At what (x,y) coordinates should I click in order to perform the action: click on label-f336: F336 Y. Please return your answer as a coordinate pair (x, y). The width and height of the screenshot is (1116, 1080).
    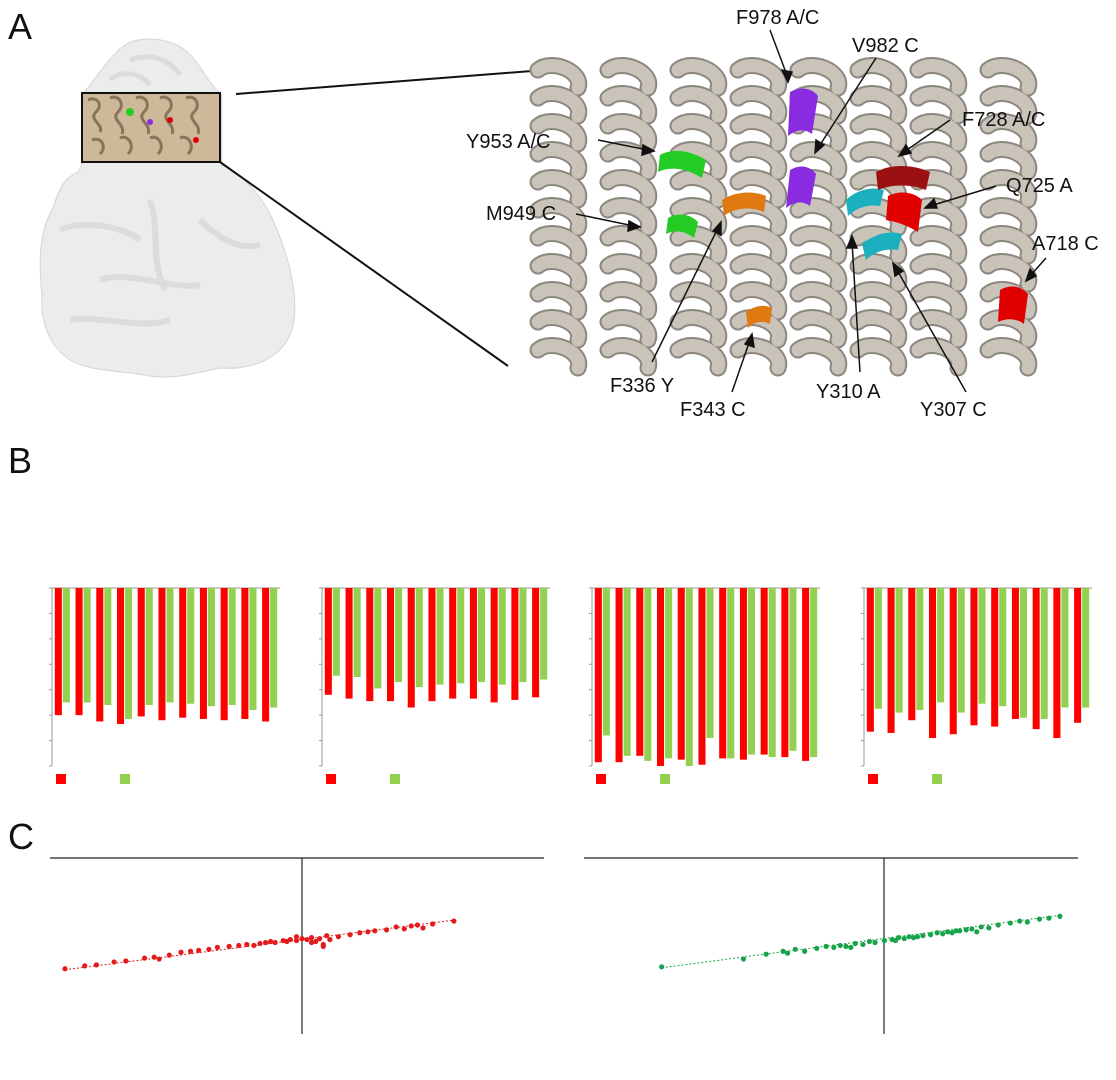
    Looking at the image, I should click on (642, 386).